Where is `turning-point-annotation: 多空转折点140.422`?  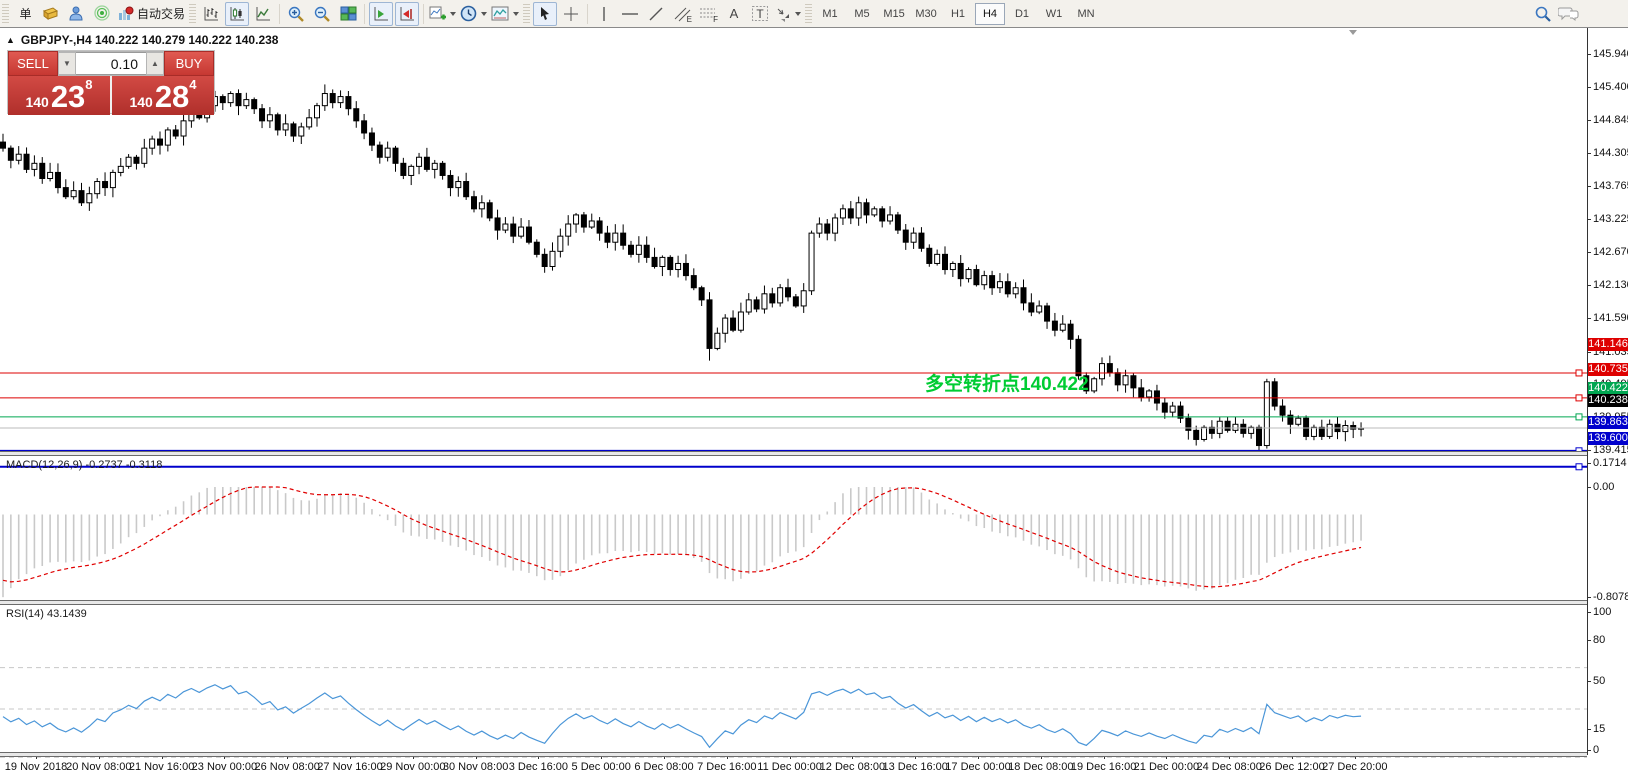
turning-point-annotation: 多空转折点140.422 is located at coordinates (1007, 384).